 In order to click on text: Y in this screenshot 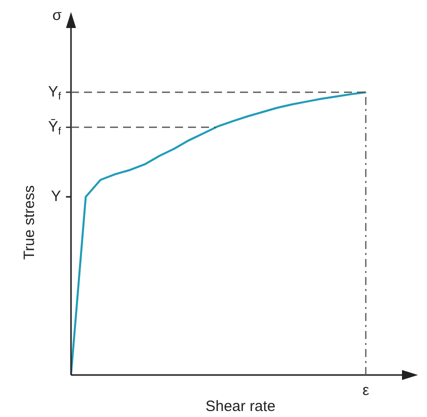, I will do `click(56, 196)`.